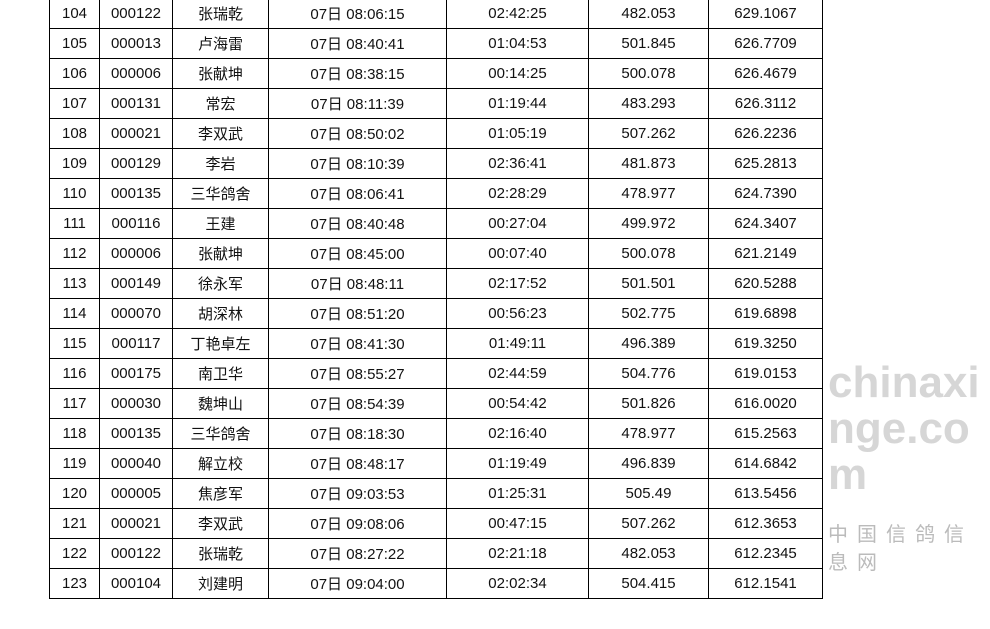  I want to click on cell-rank: 111, so click(74, 223).